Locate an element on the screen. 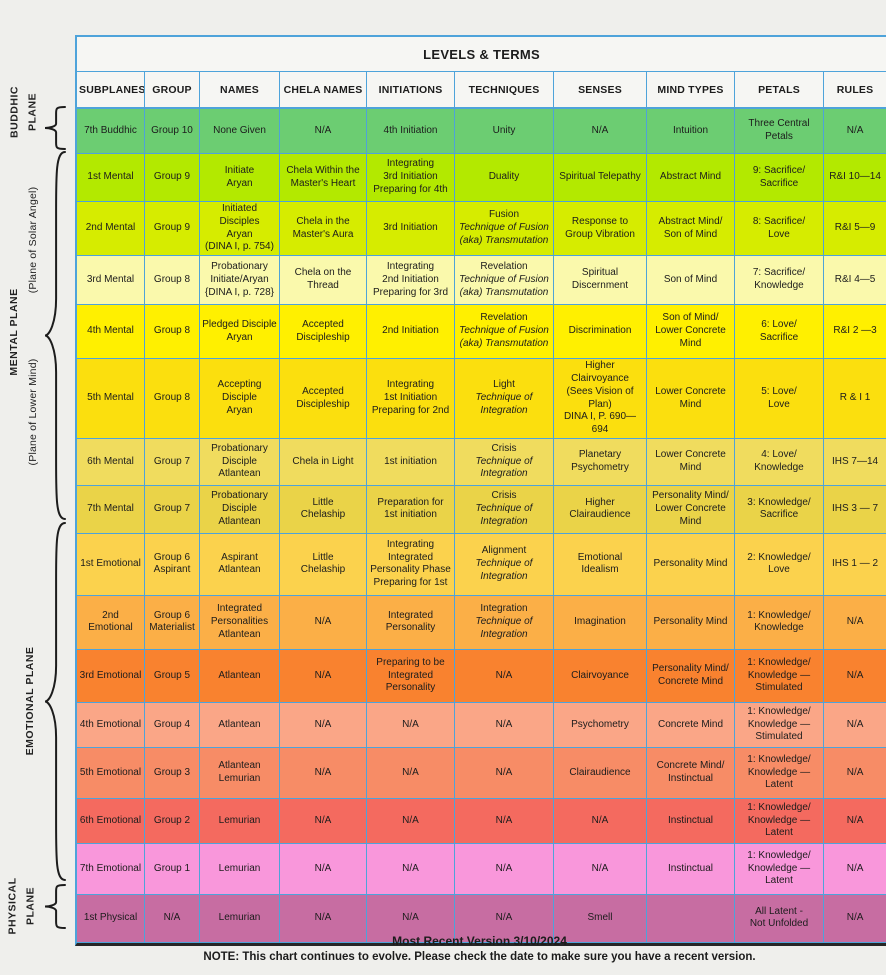 The image size is (886, 975). cell-line: Preparing for 4th is located at coordinates (410, 189).